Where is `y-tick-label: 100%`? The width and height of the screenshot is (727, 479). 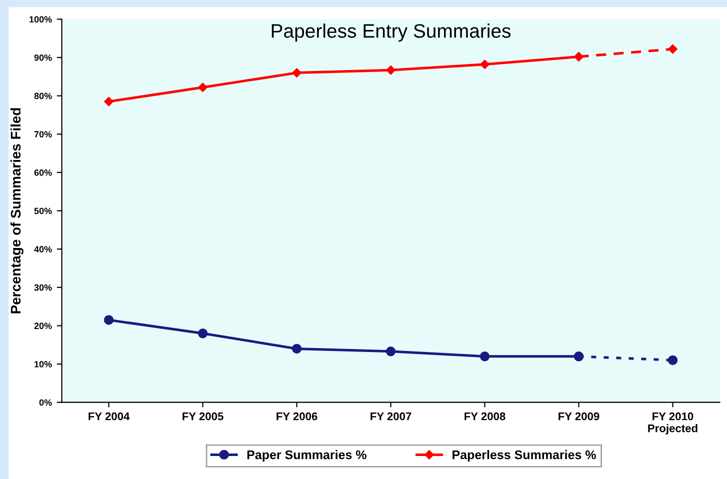
y-tick-label: 100% is located at coordinates (41, 19).